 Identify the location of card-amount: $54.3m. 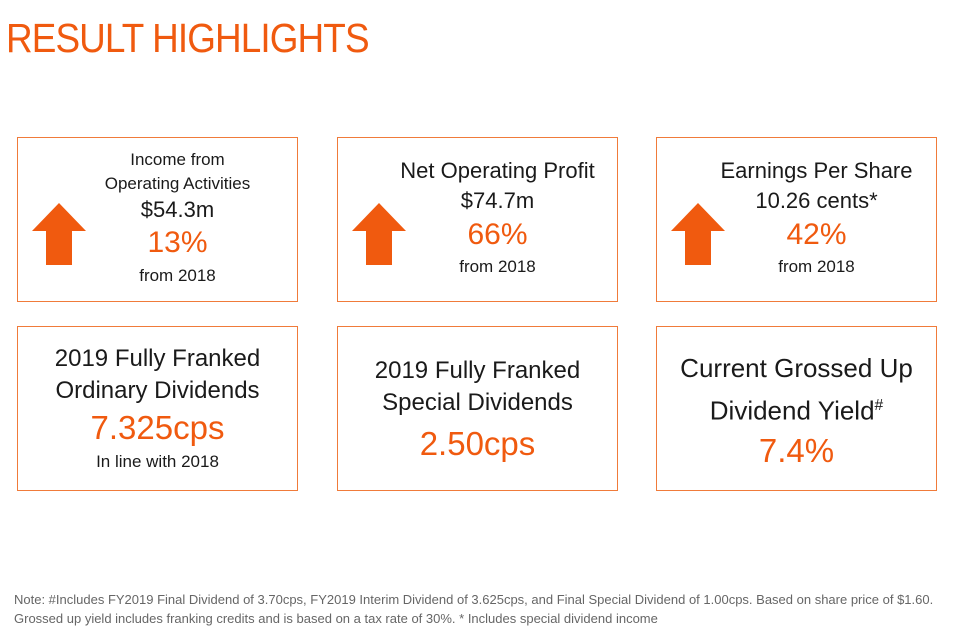
(177, 209).